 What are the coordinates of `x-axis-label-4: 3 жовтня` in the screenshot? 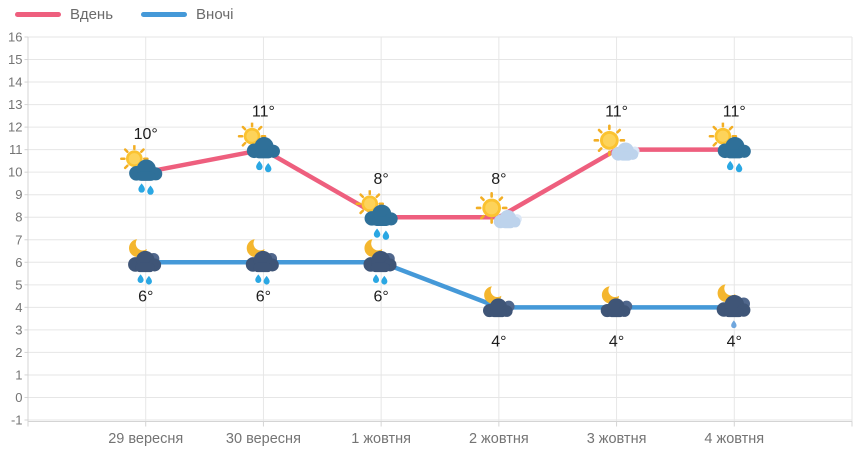 It's located at (617, 439).